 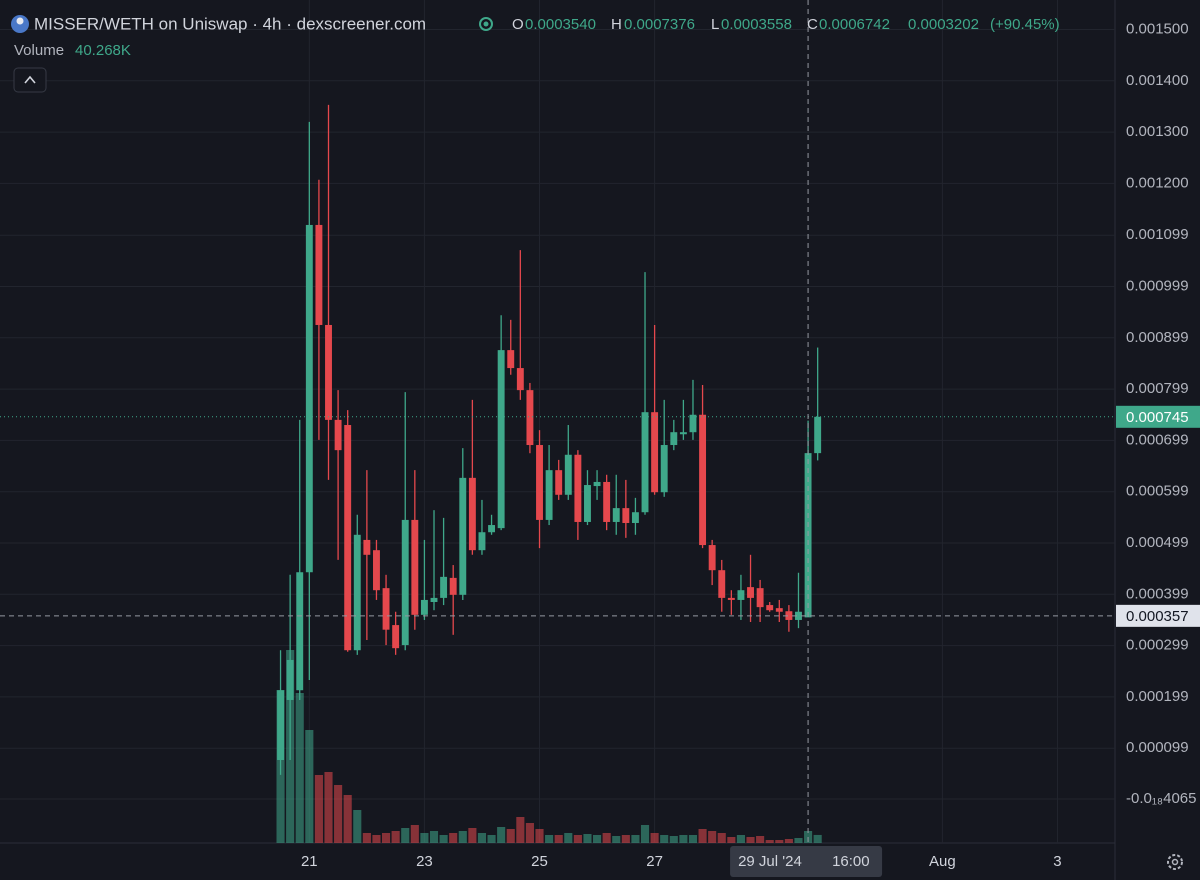 I want to click on low-label: L, so click(x=715, y=24).